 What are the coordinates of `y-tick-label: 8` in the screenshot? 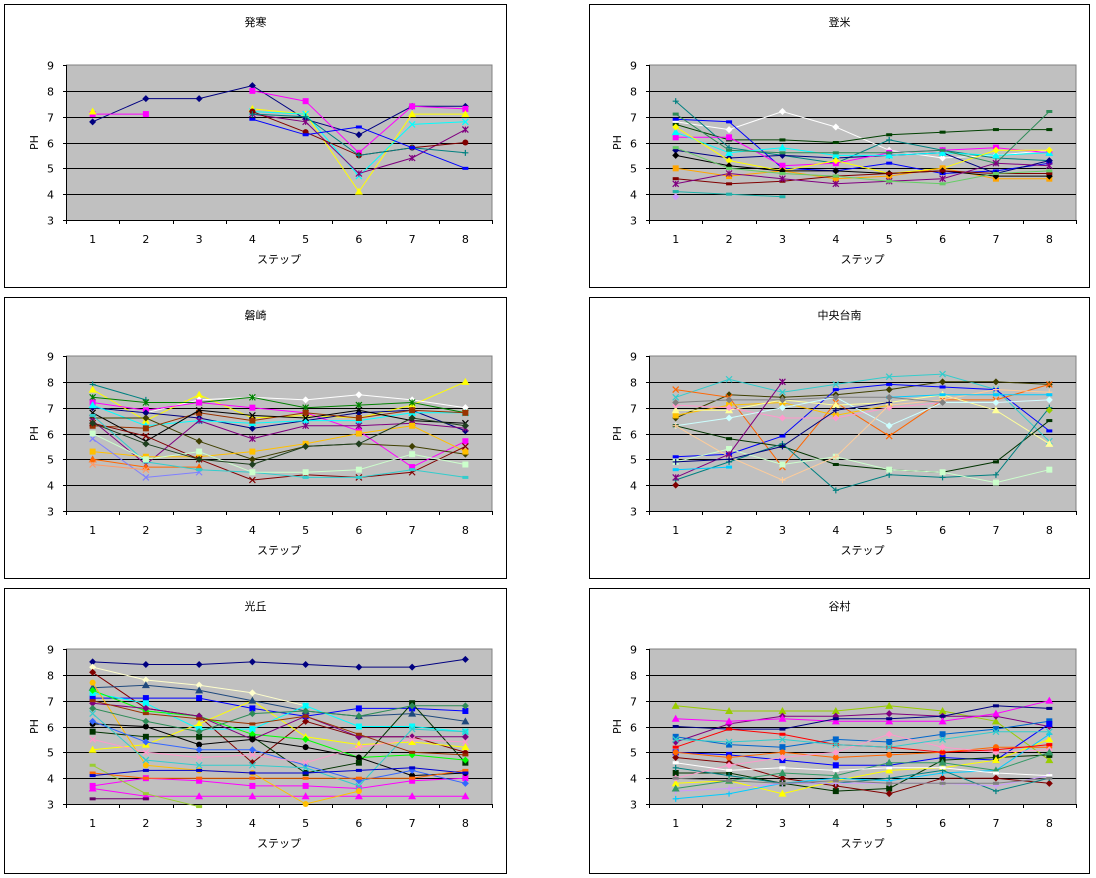 It's located at (50, 92).